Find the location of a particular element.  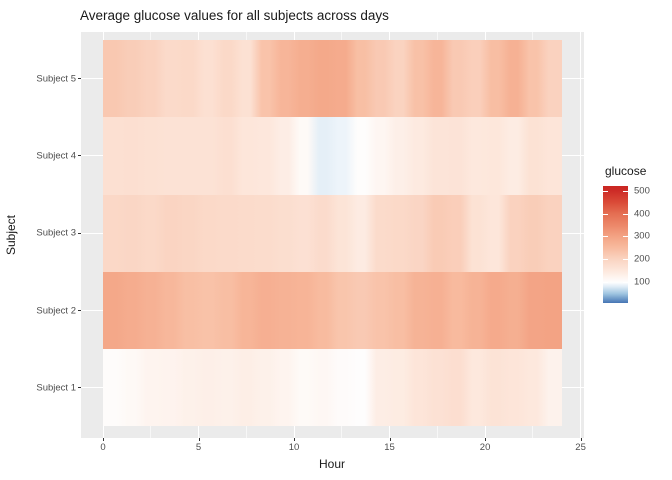

legend-tick-label: 500 is located at coordinates (642, 191).